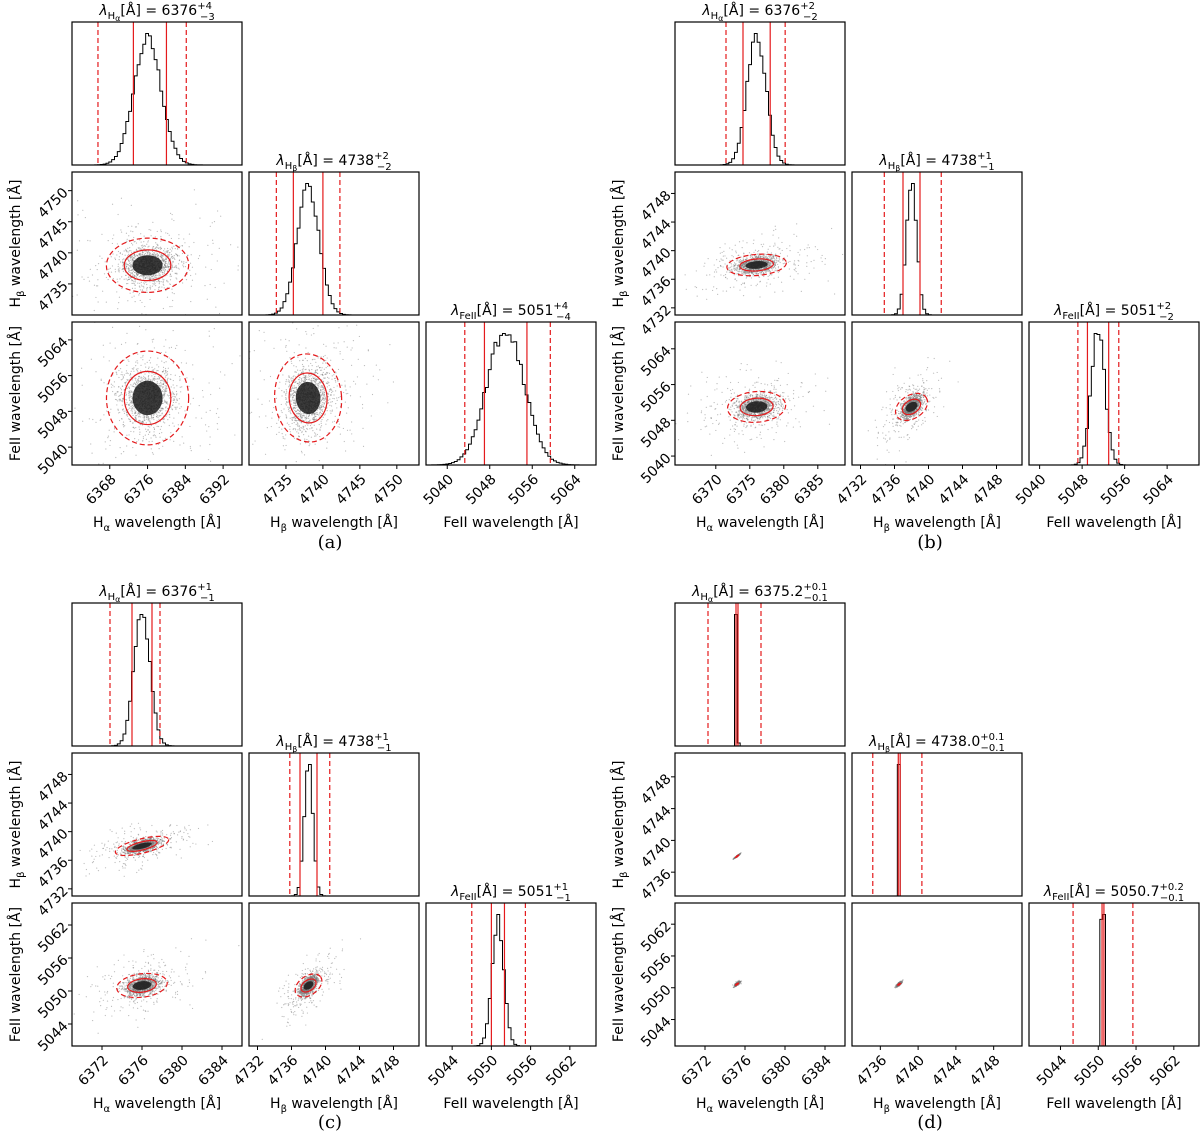  I want to click on y-tick-label: 5064, so click(53, 352).